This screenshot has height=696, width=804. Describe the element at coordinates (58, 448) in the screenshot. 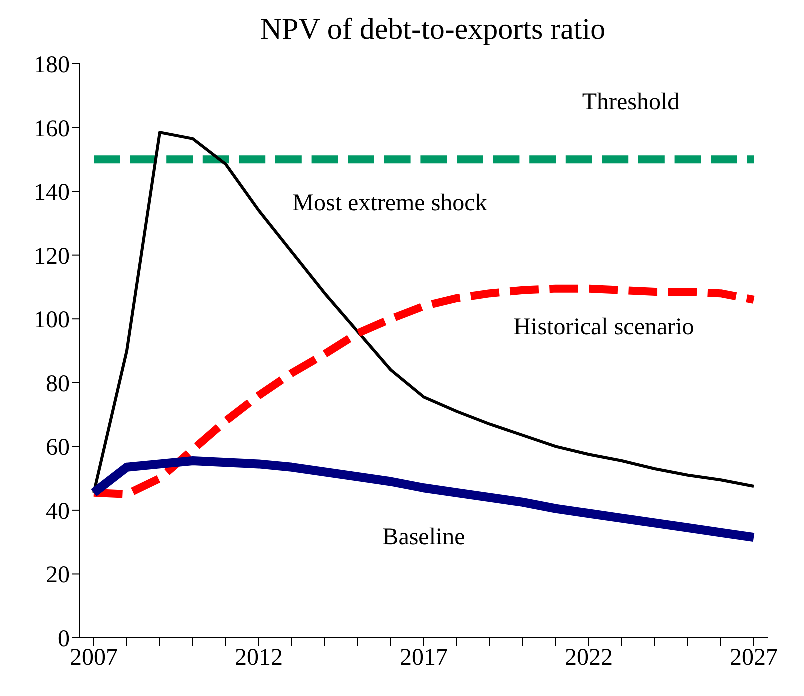

I see `y-tick-label: 60` at that location.